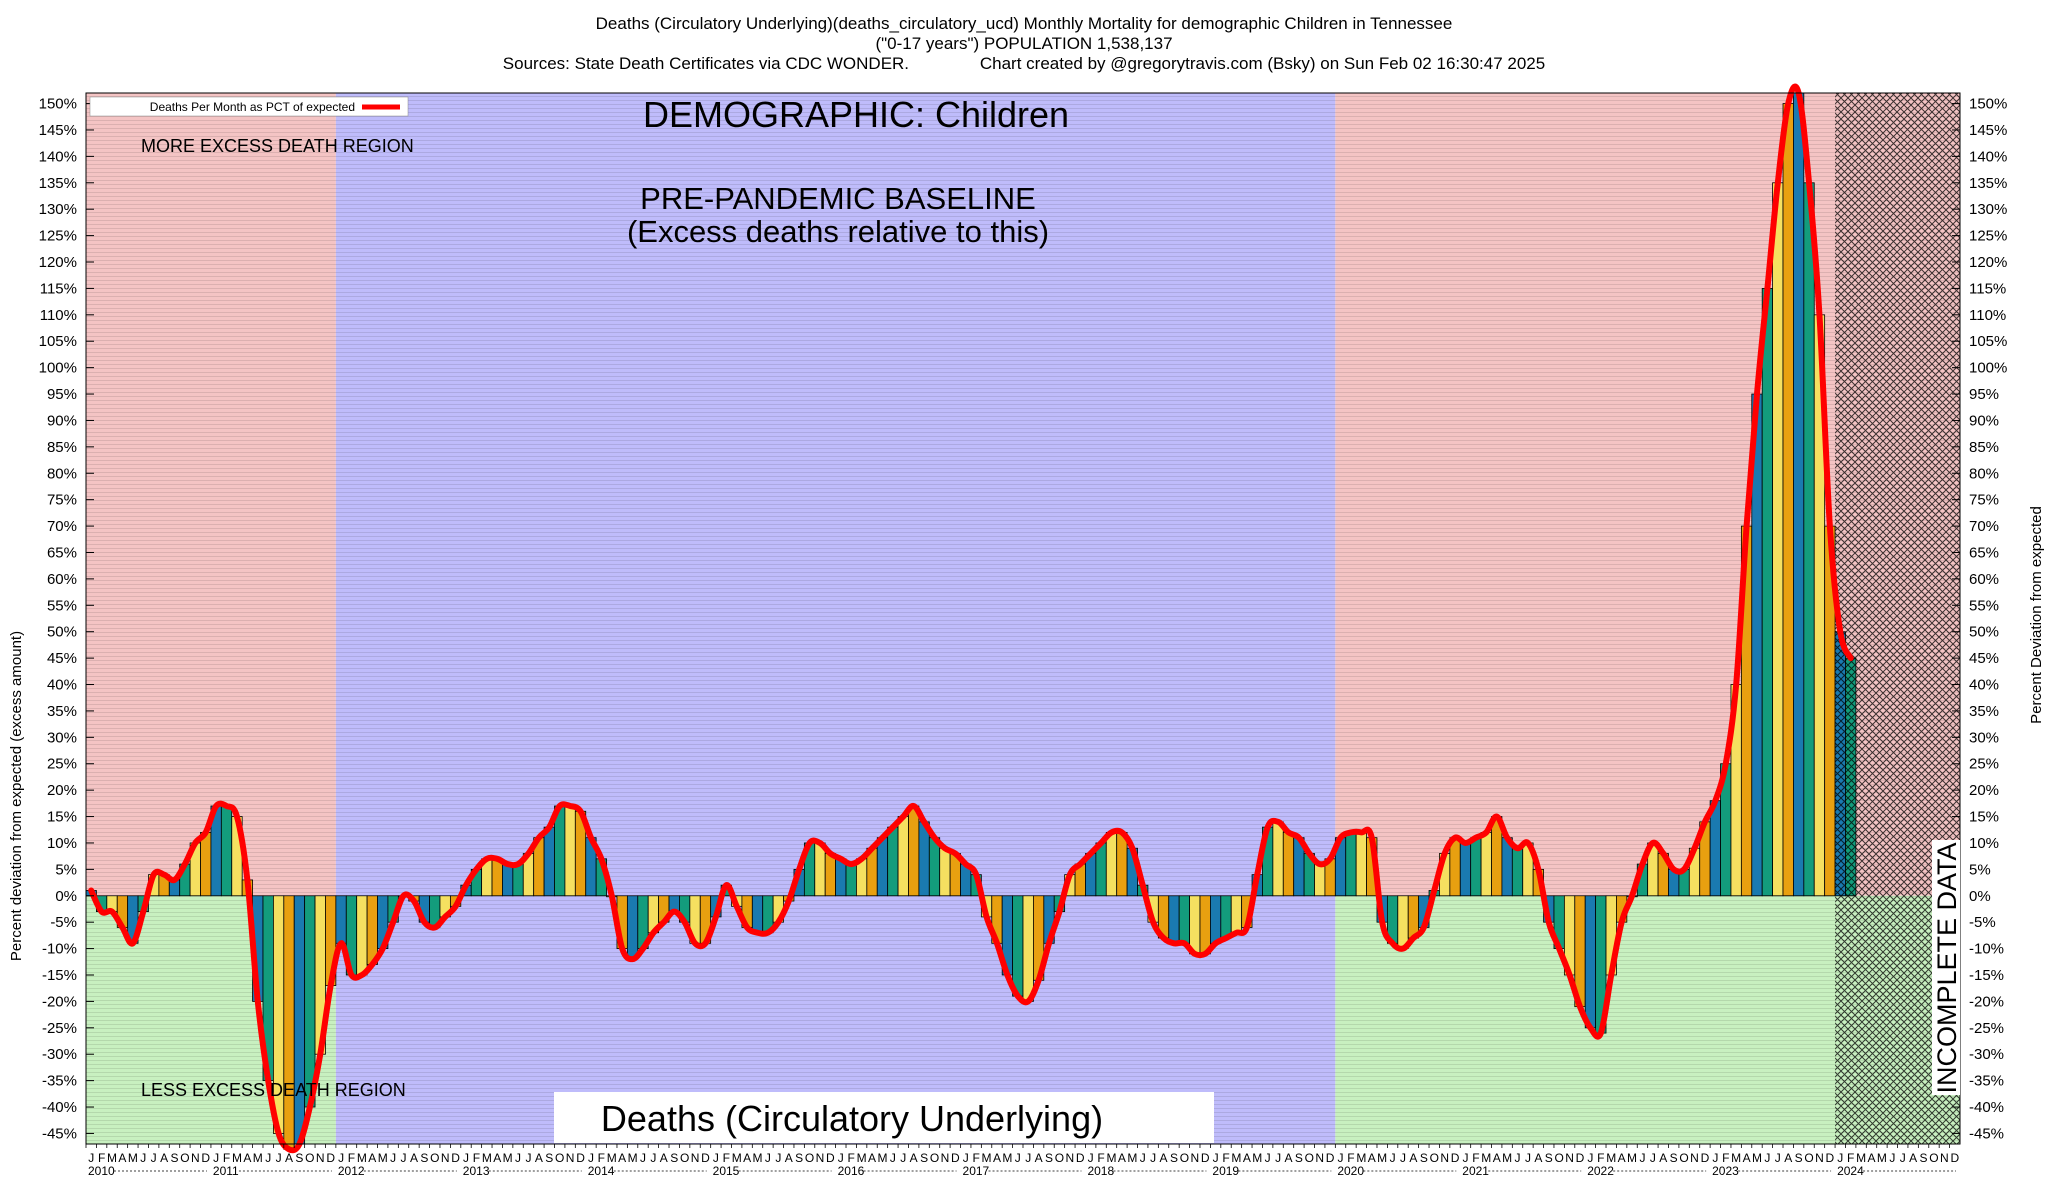 This screenshot has width=2048, height=1200. I want to click on more-excess-annotation: MORE EXCESS DEATH REGION, so click(277, 146).